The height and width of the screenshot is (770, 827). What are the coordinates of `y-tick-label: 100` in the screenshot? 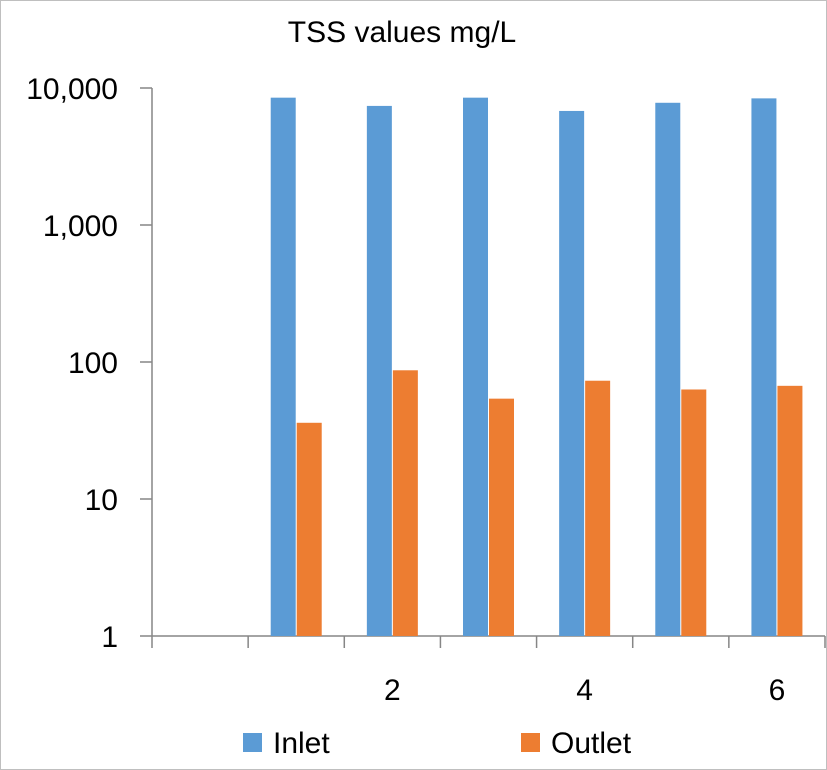 It's located at (93, 363).